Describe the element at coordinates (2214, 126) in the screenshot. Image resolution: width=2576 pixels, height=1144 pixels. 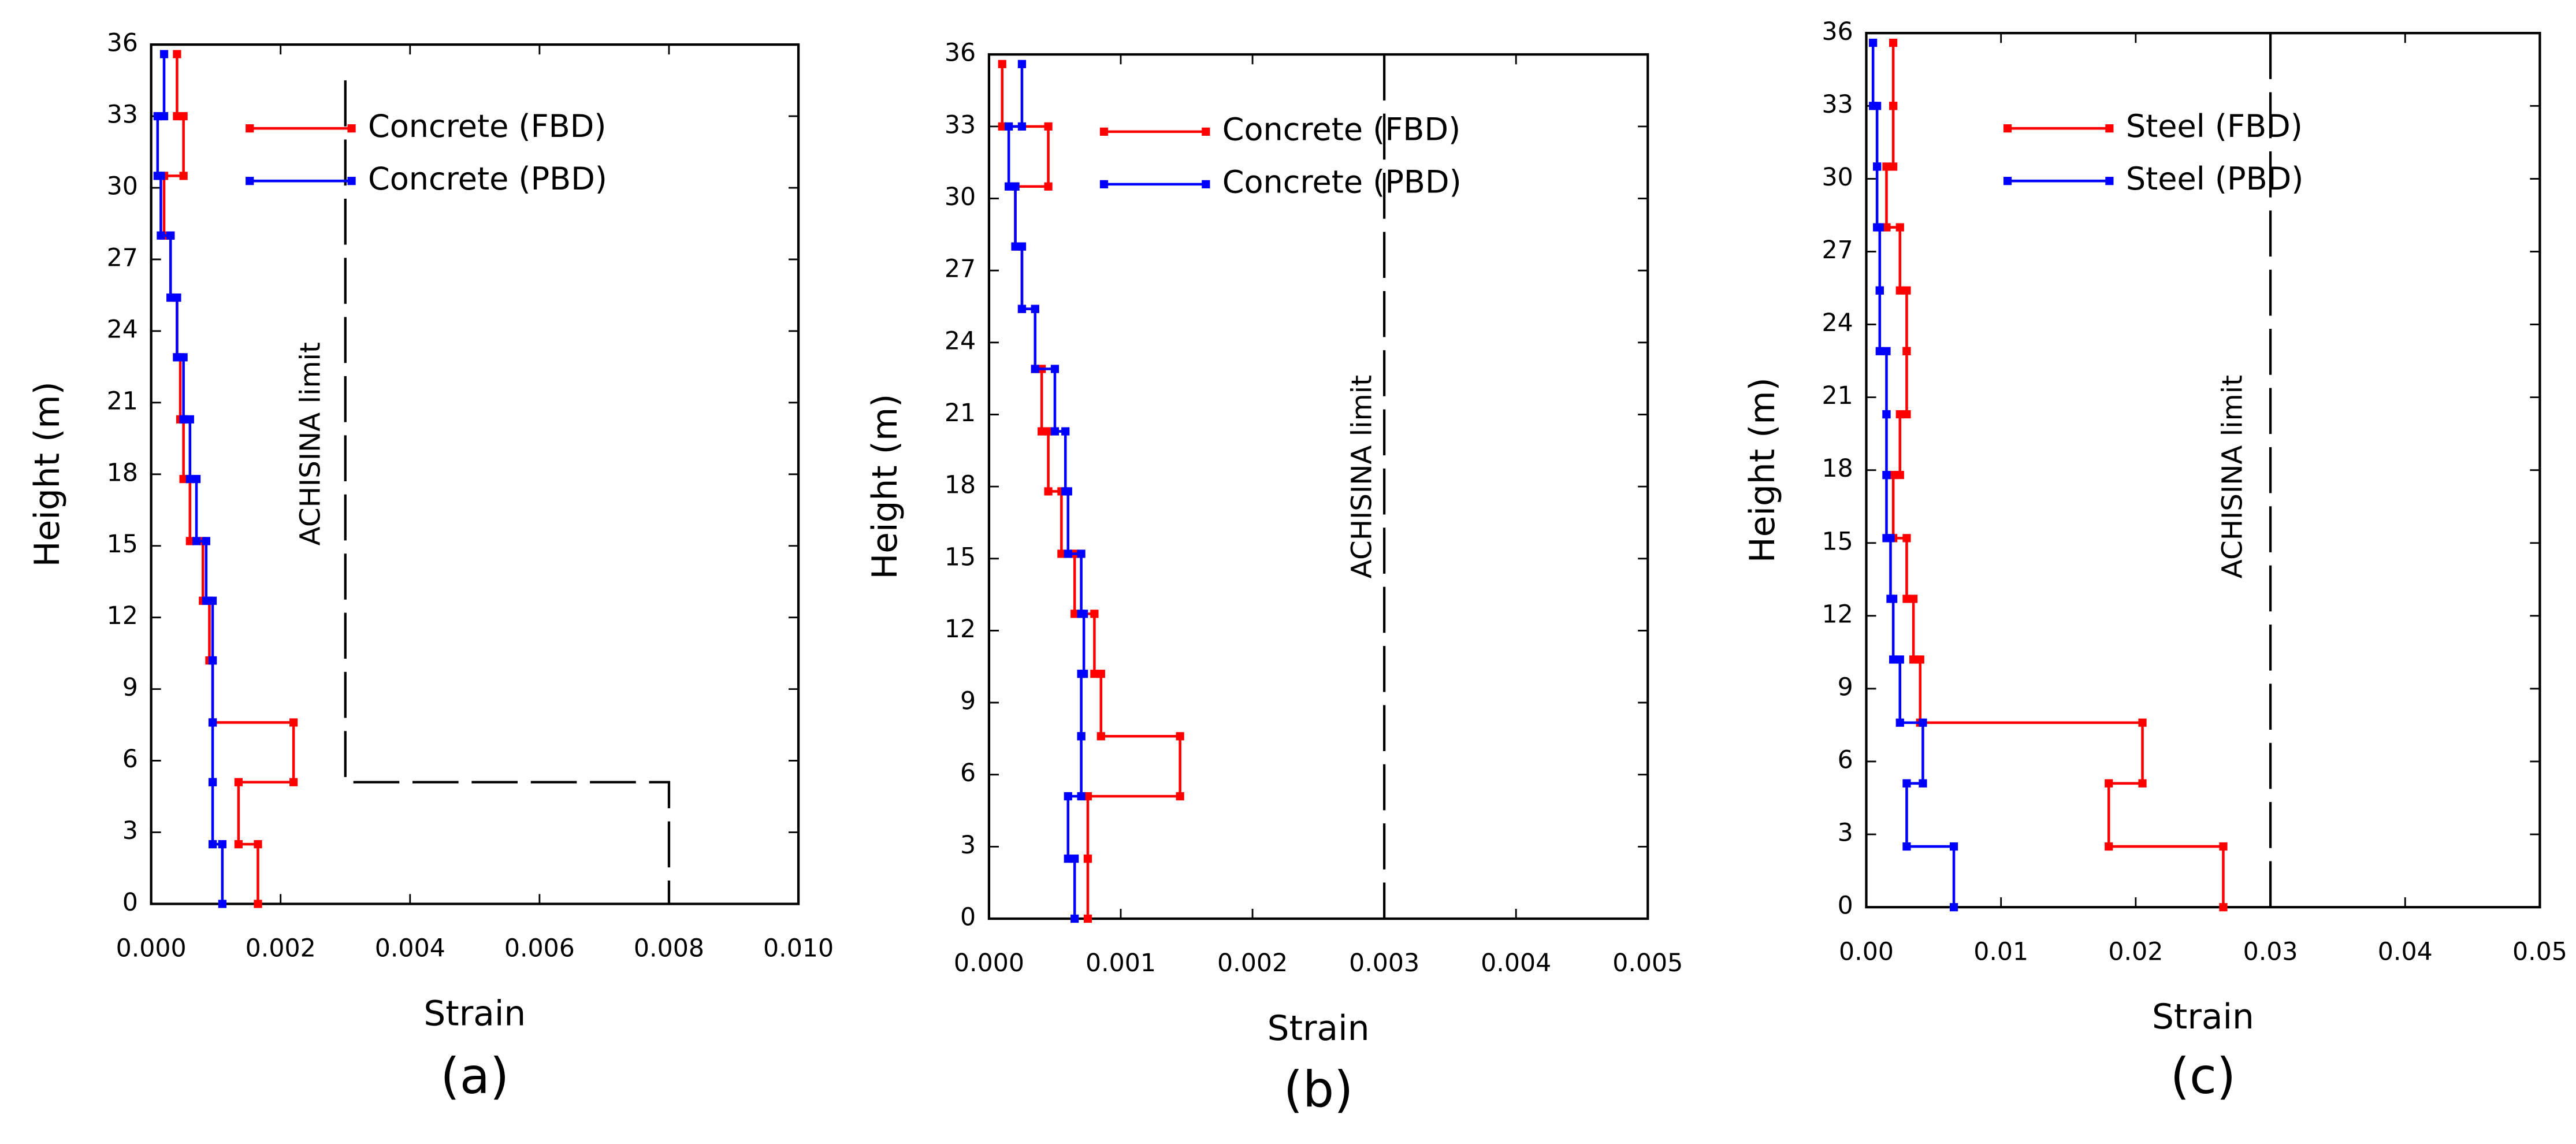
I see `legend-label: Steel (FBD)` at that location.